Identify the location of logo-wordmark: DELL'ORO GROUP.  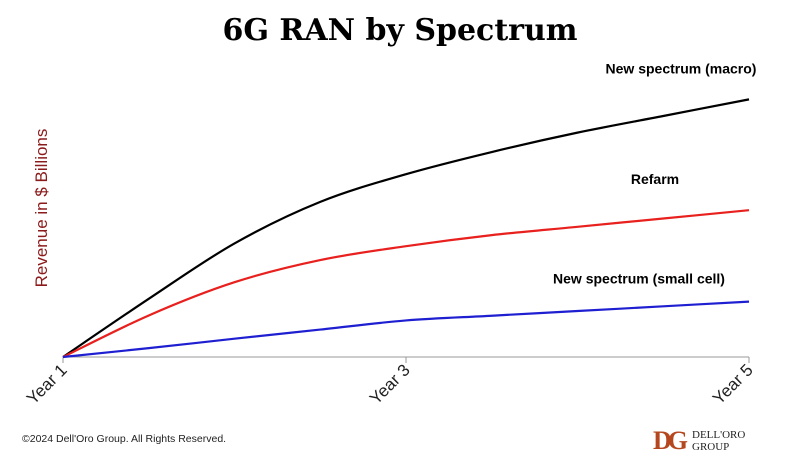
(718, 441).